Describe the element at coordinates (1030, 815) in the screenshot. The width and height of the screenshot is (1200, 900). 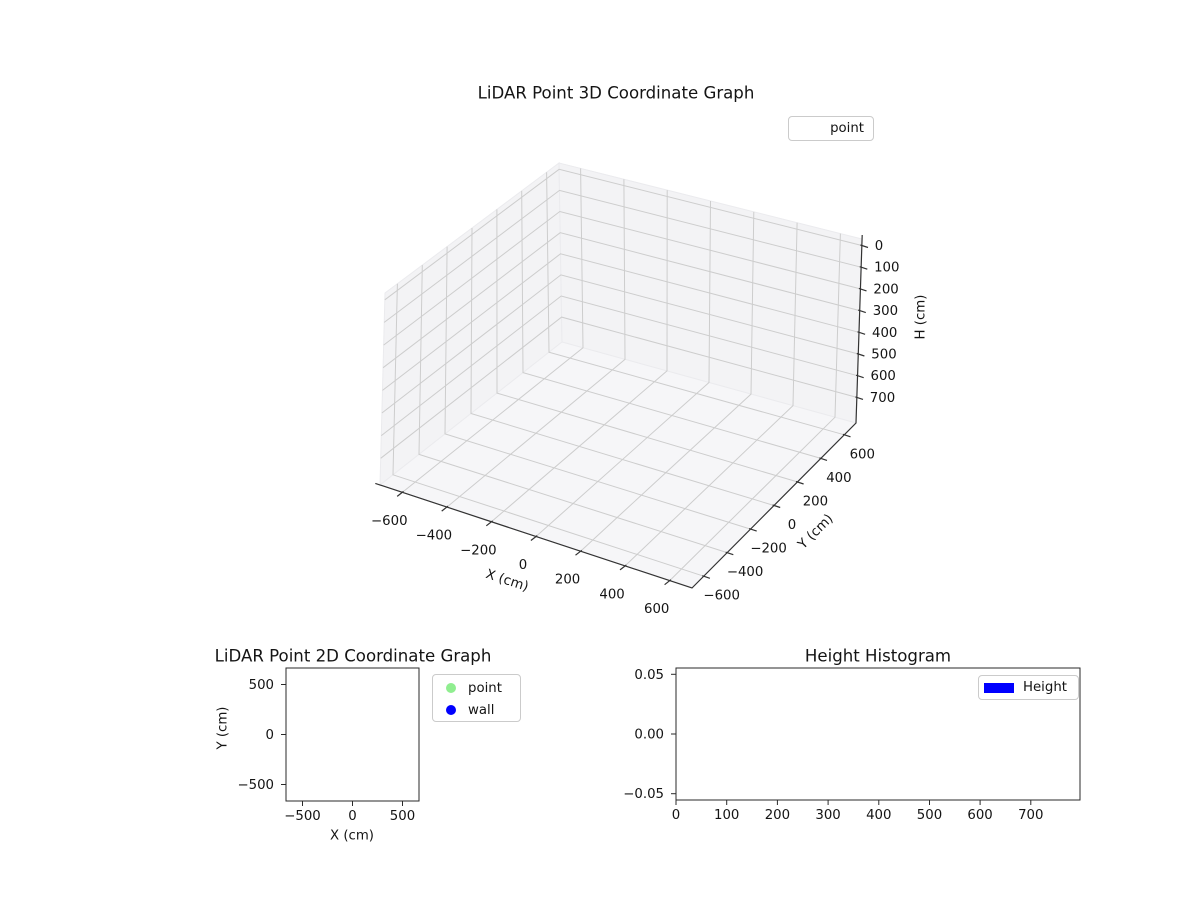
I see `hist-x-tick-label: 700` at that location.